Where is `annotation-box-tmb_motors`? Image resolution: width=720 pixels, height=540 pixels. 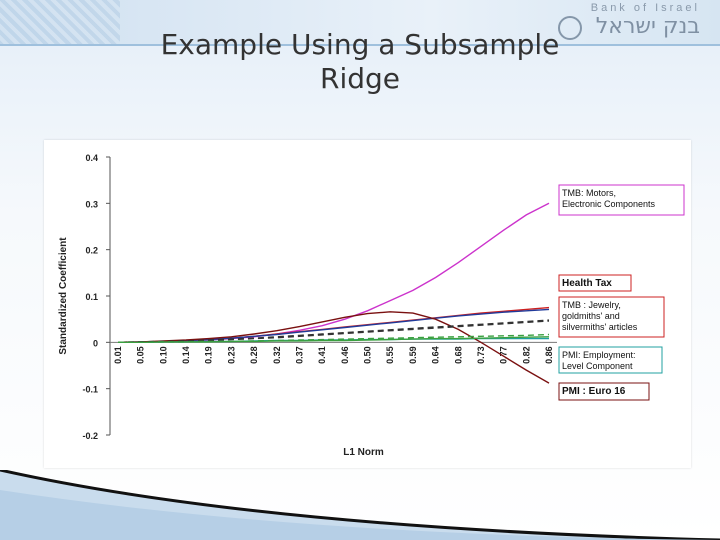 annotation-box-tmb_motors is located at coordinates (621, 200).